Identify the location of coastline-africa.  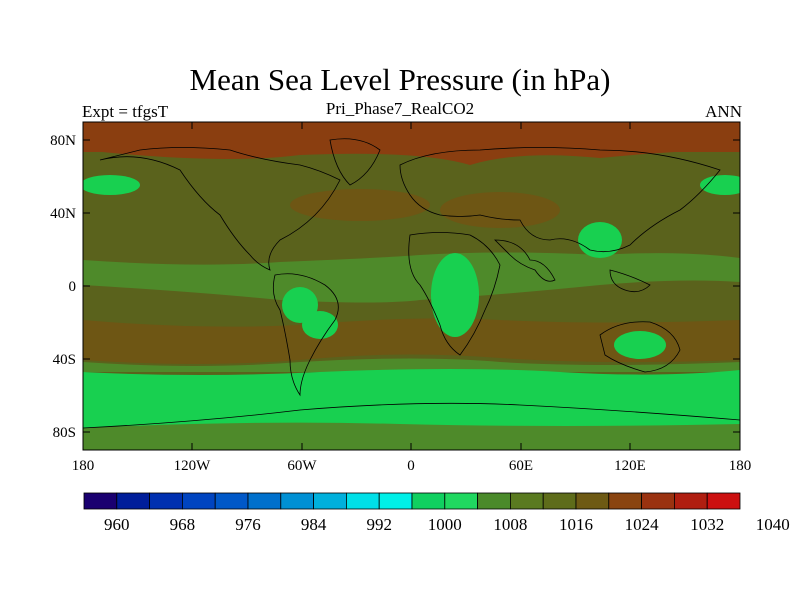
(454, 294).